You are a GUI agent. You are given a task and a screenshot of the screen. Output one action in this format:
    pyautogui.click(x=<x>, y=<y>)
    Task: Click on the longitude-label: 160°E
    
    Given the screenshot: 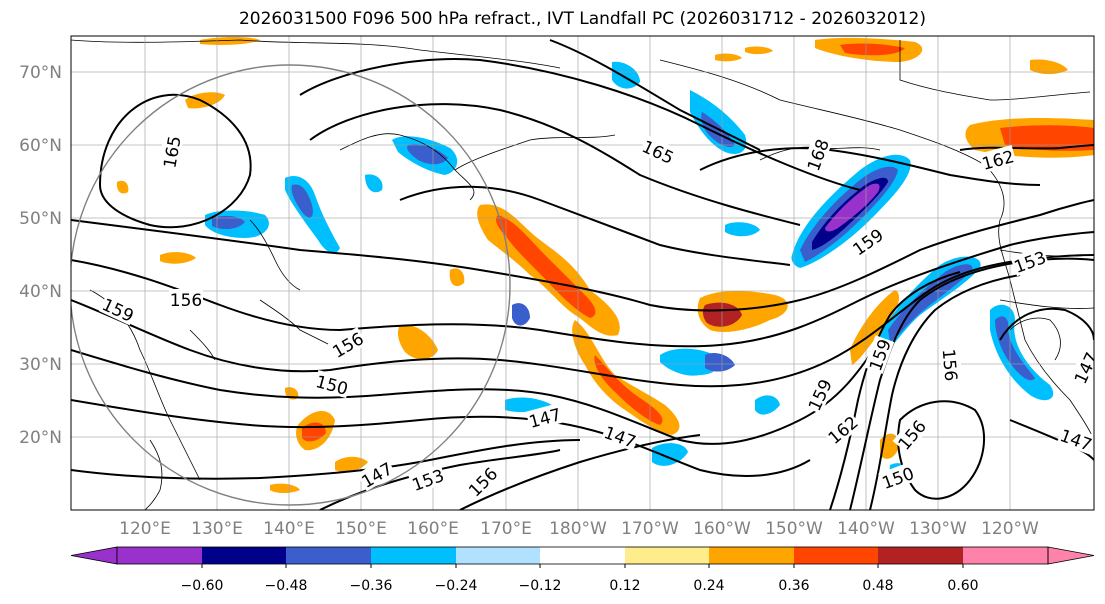 What is the action you would take?
    pyautogui.click(x=433, y=529)
    